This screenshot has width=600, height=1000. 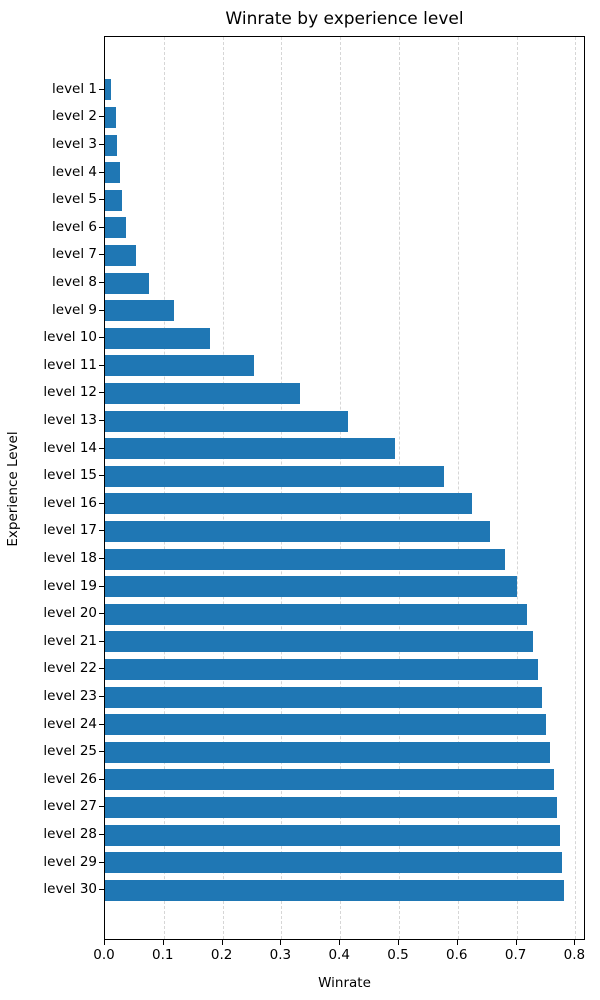 I want to click on y-tick-label: level 20, so click(x=70, y=613).